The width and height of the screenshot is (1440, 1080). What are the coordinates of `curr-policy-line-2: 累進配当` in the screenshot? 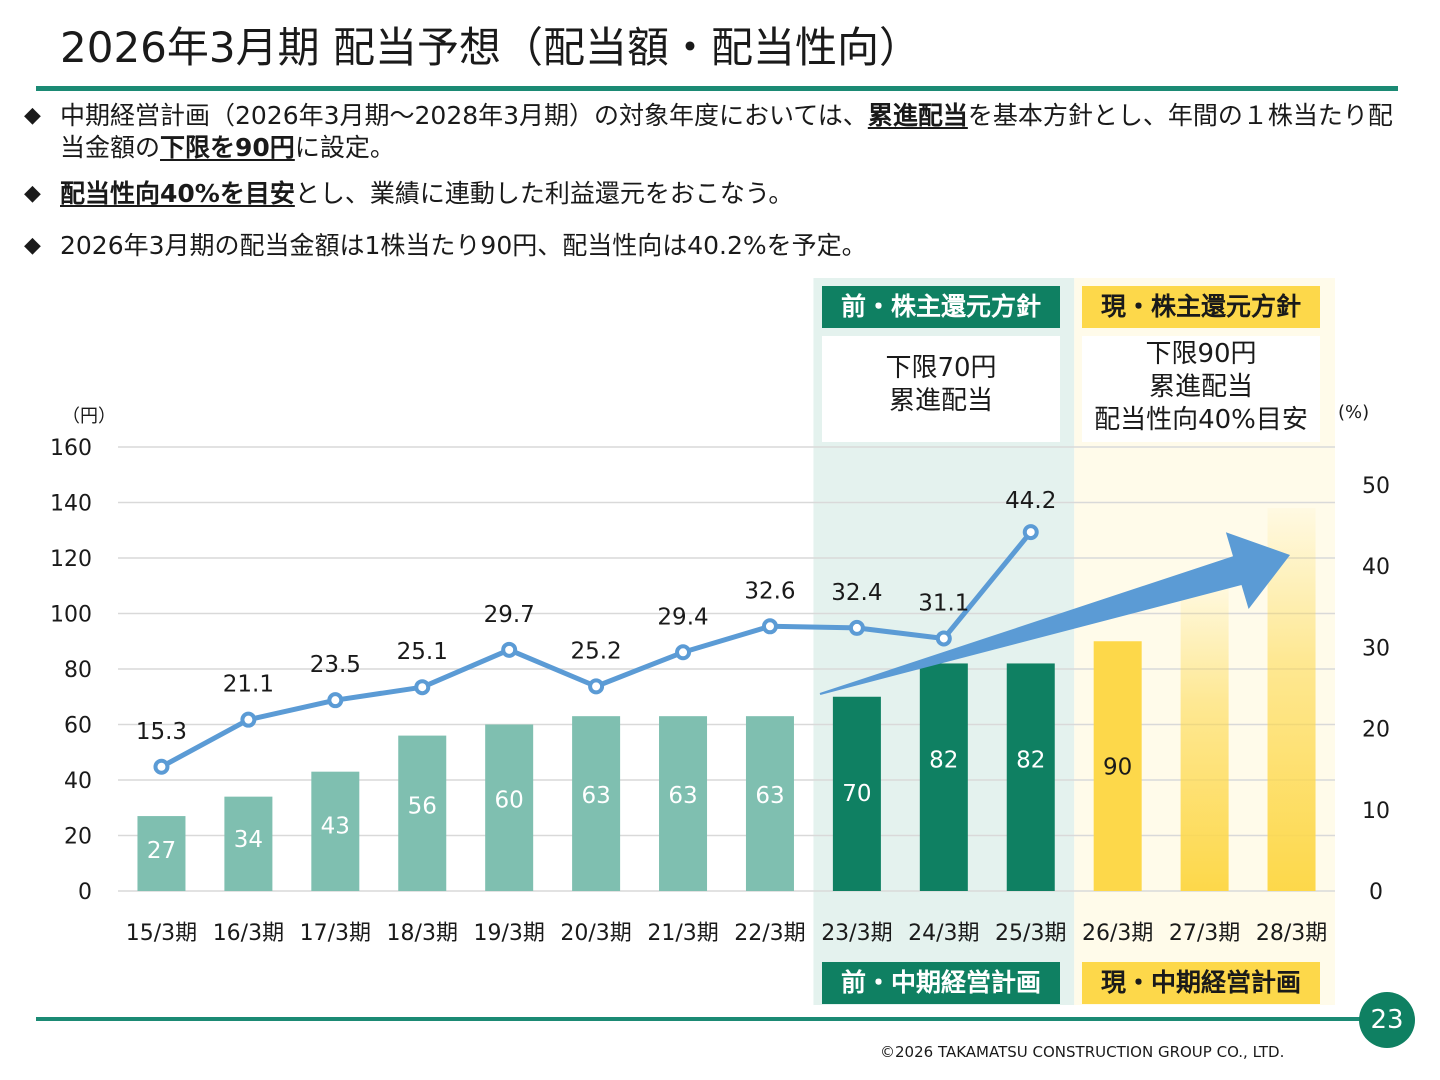 It's located at (1200, 387).